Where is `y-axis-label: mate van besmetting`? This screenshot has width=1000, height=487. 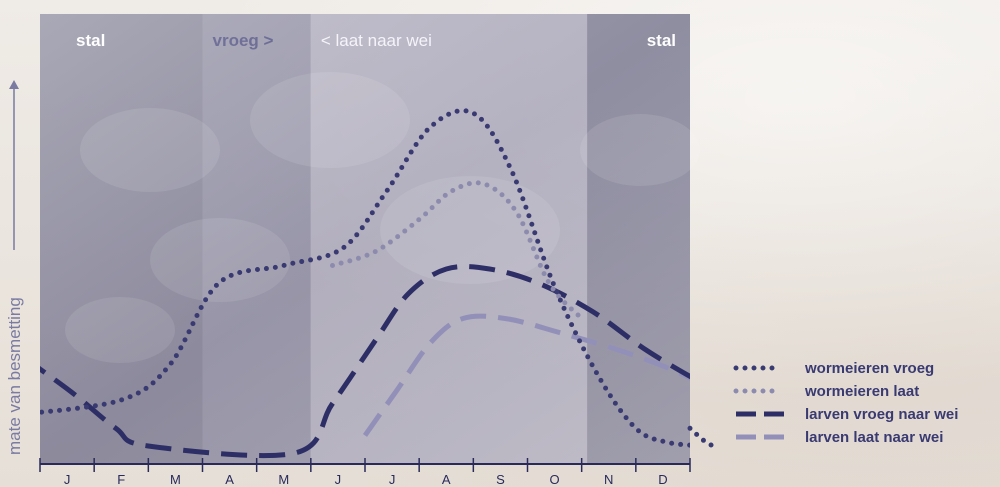 y-axis-label: mate van besmetting is located at coordinates (14, 376).